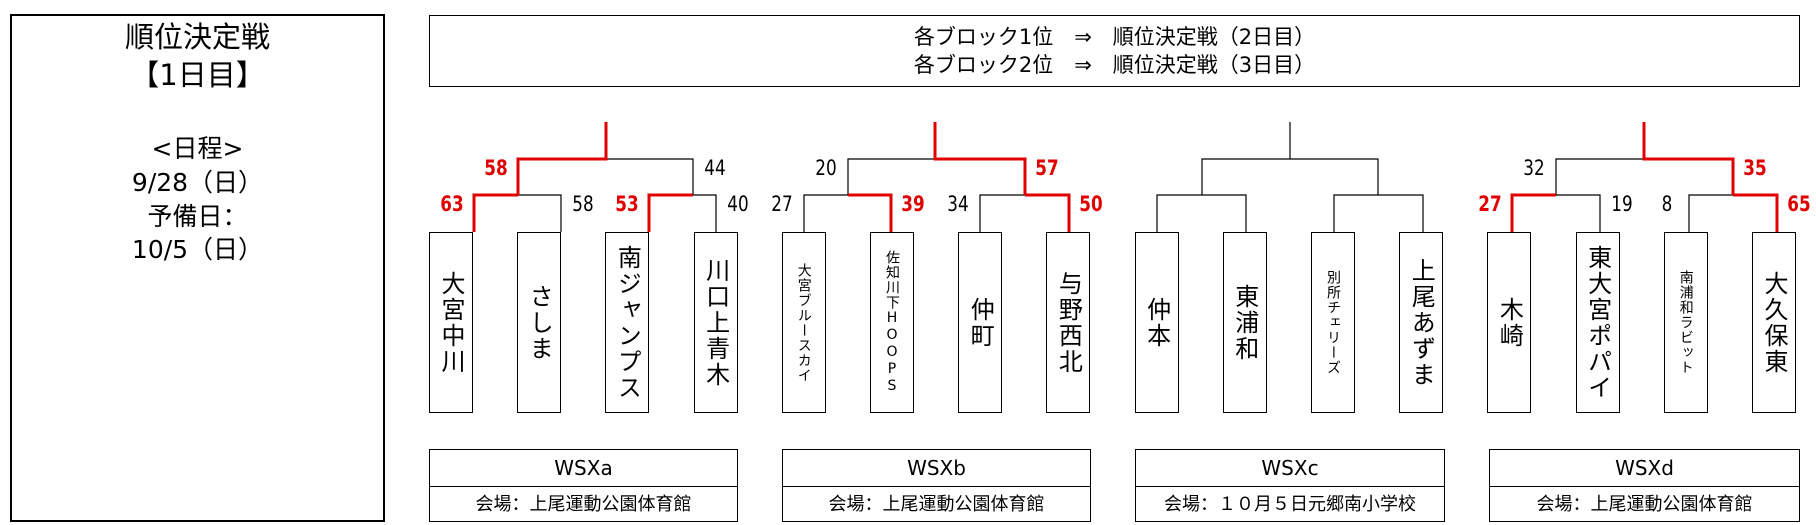 The height and width of the screenshot is (525, 1816). I want to click on team-name: 仲町, so click(980, 322).